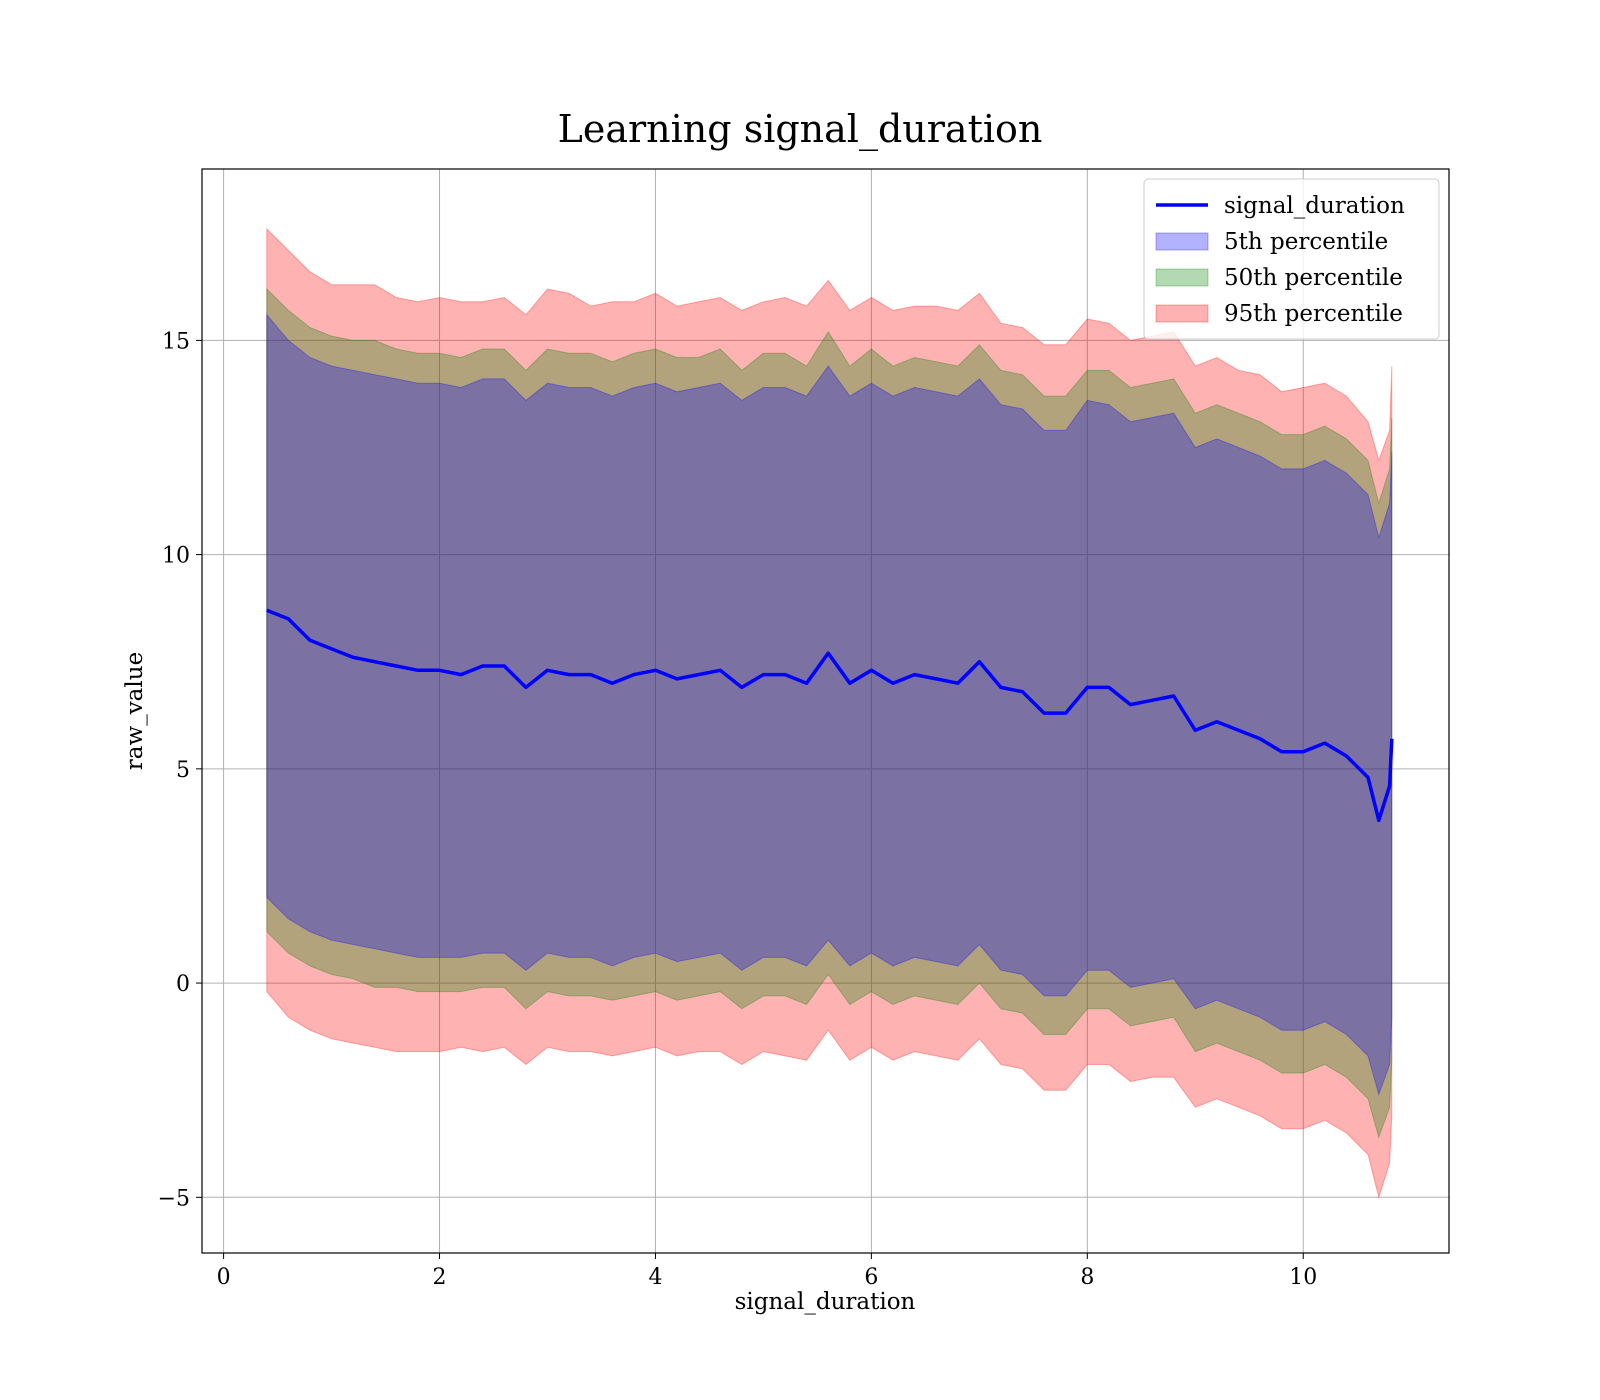 Image resolution: width=1600 pixels, height=1400 pixels. Describe the element at coordinates (1314, 206) in the screenshot. I see `legend-label: signal_duration` at that location.